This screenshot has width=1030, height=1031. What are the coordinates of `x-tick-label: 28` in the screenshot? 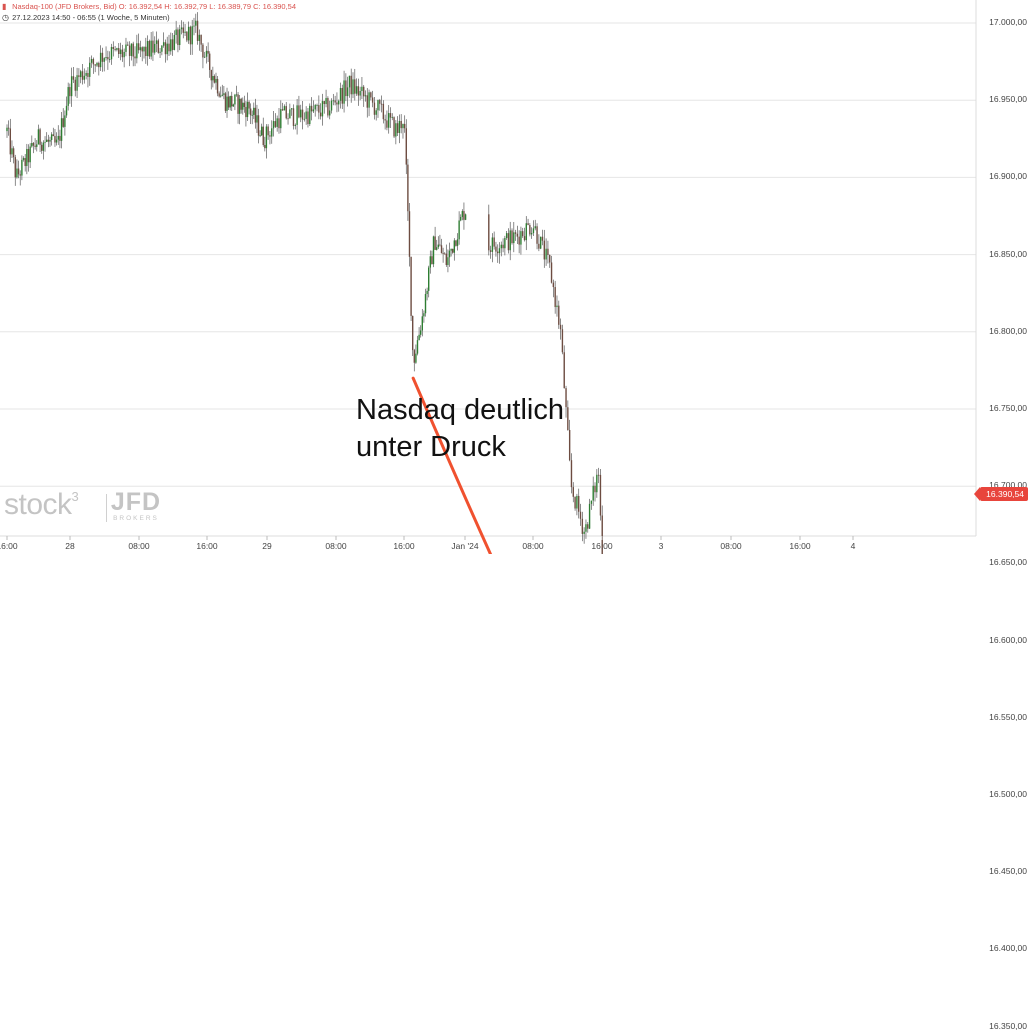 It's located at (70, 546).